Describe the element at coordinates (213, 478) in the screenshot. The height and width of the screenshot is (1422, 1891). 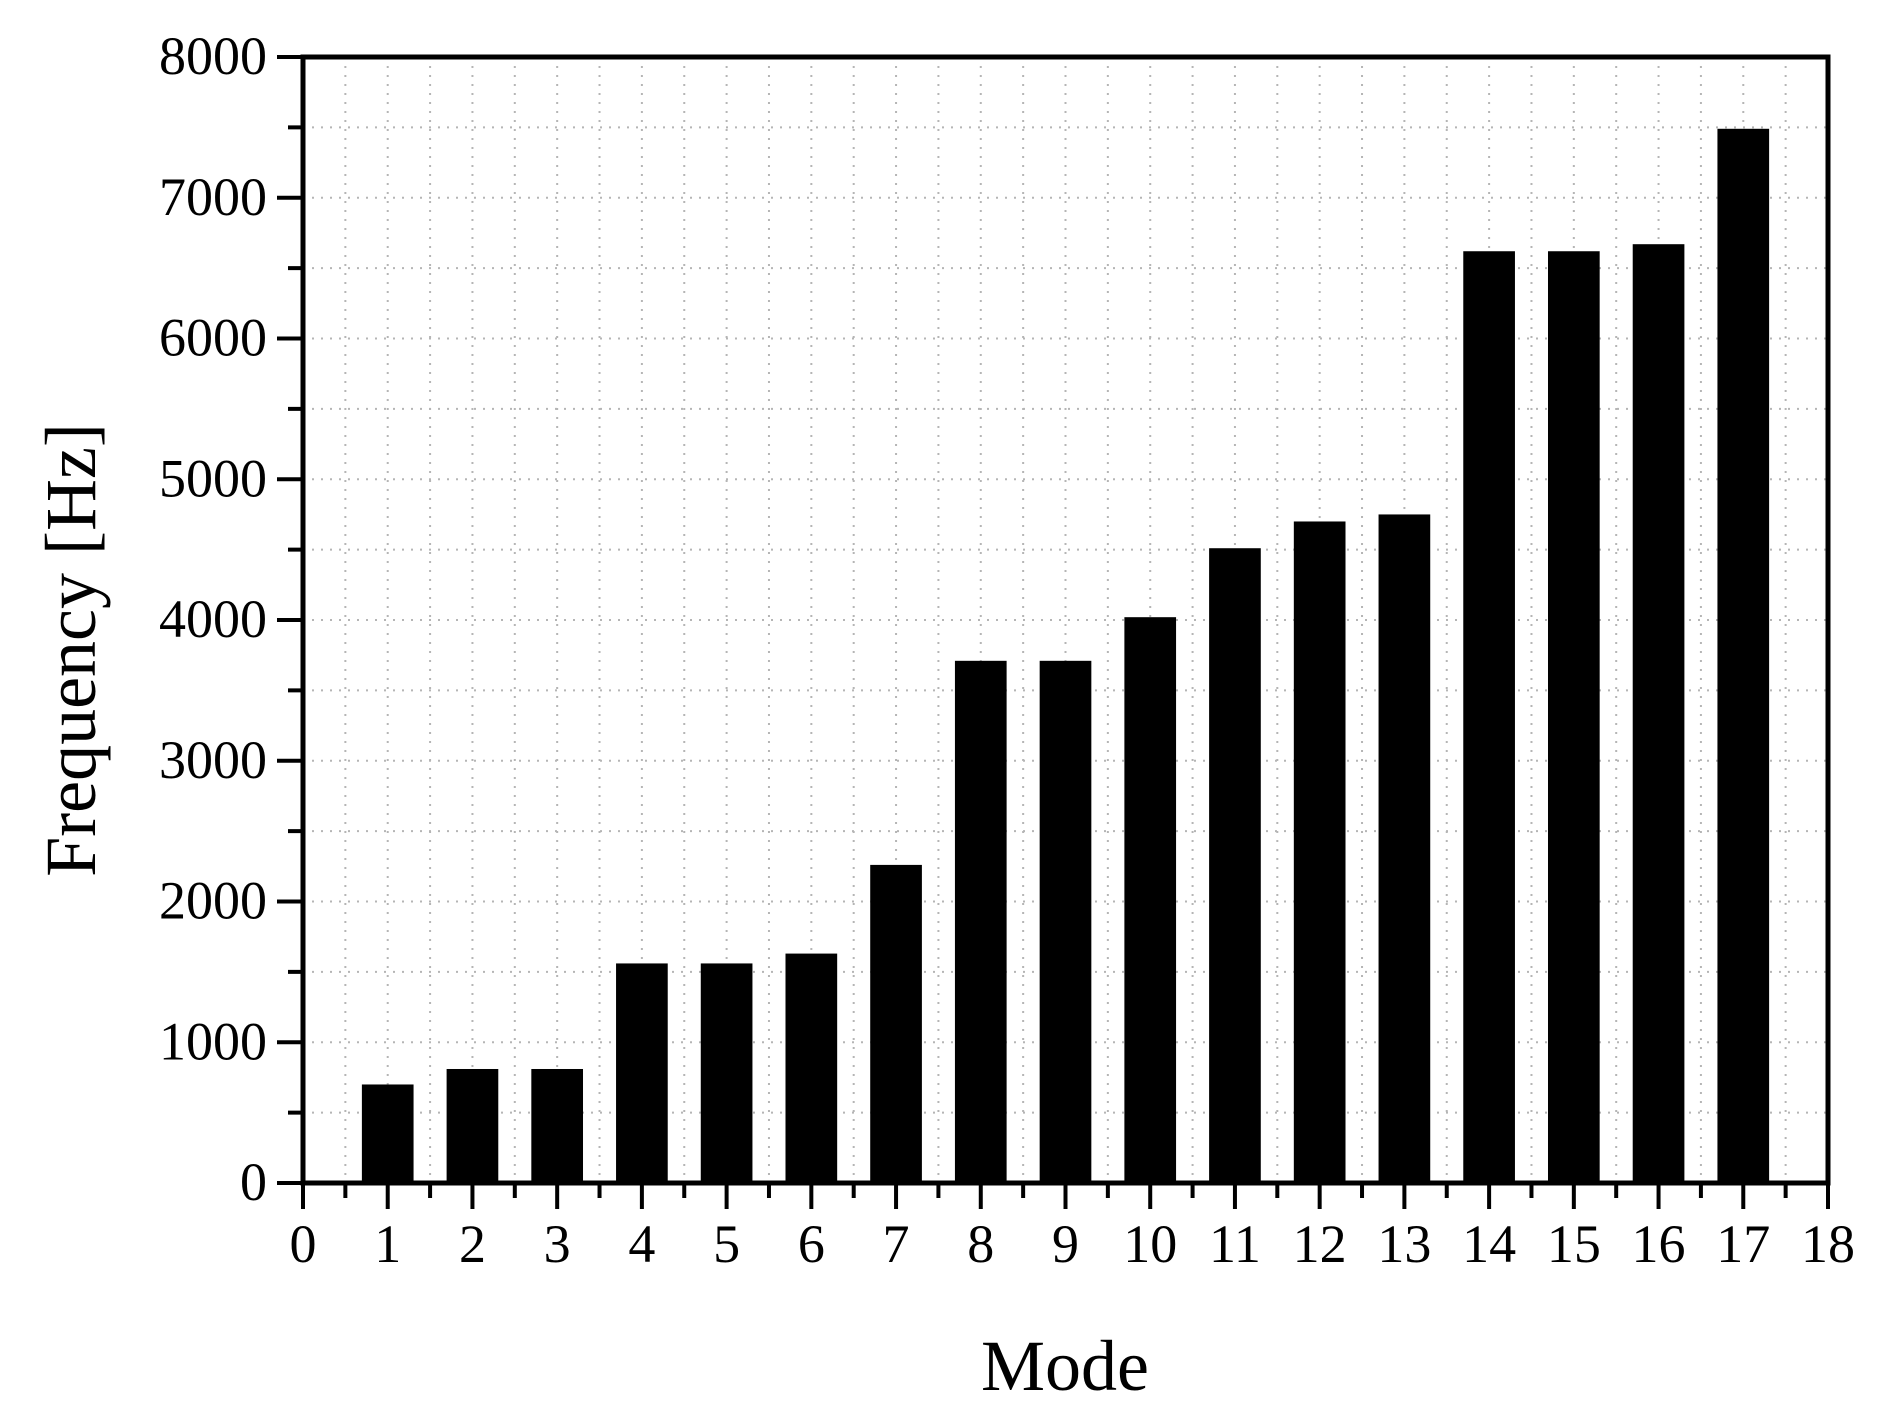
I see `y-tick-label-5000: 5000` at that location.